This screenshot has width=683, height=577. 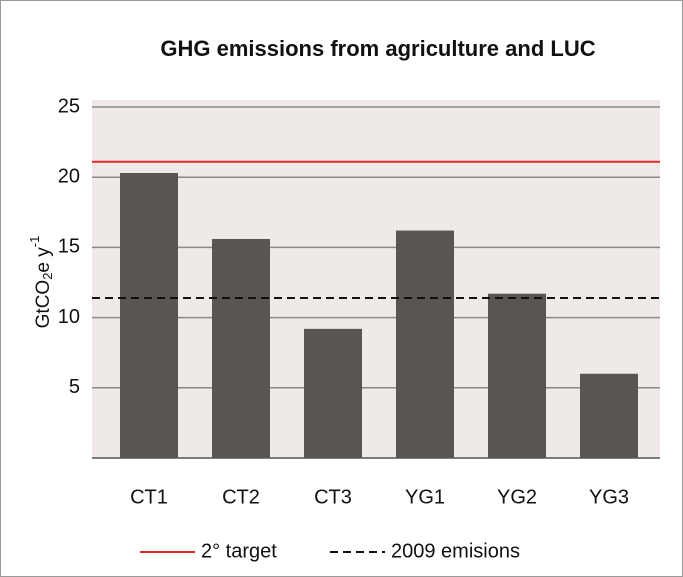 I want to click on y-axis-label: GtCO2e y-1, so click(x=41, y=282).